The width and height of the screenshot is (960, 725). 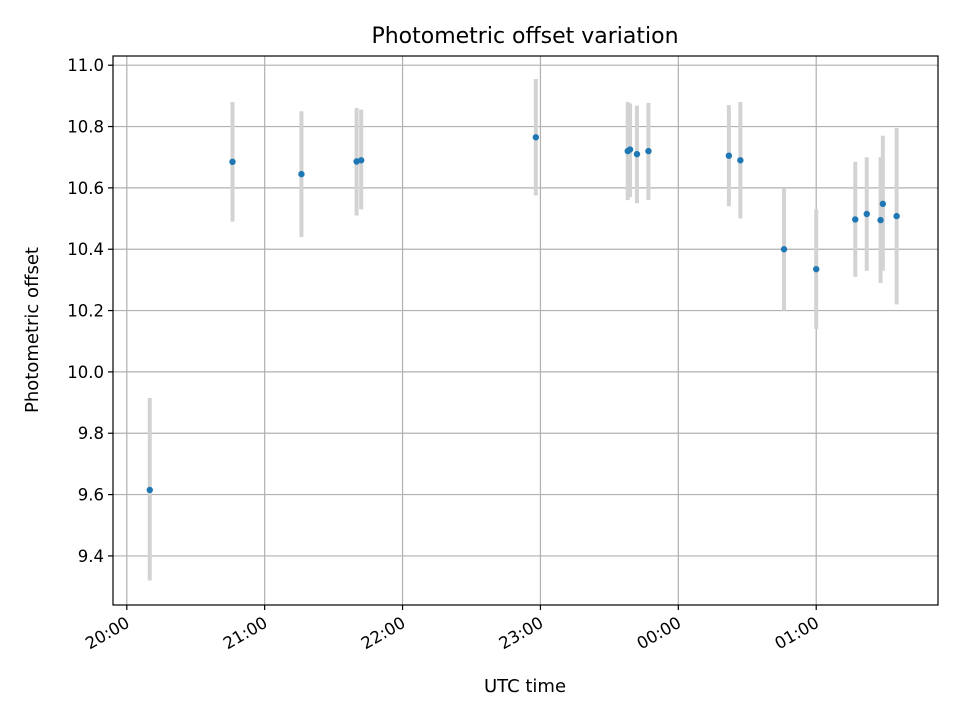 What do you see at coordinates (85, 65) in the screenshot?
I see `y-tick-label: 11.0` at bounding box center [85, 65].